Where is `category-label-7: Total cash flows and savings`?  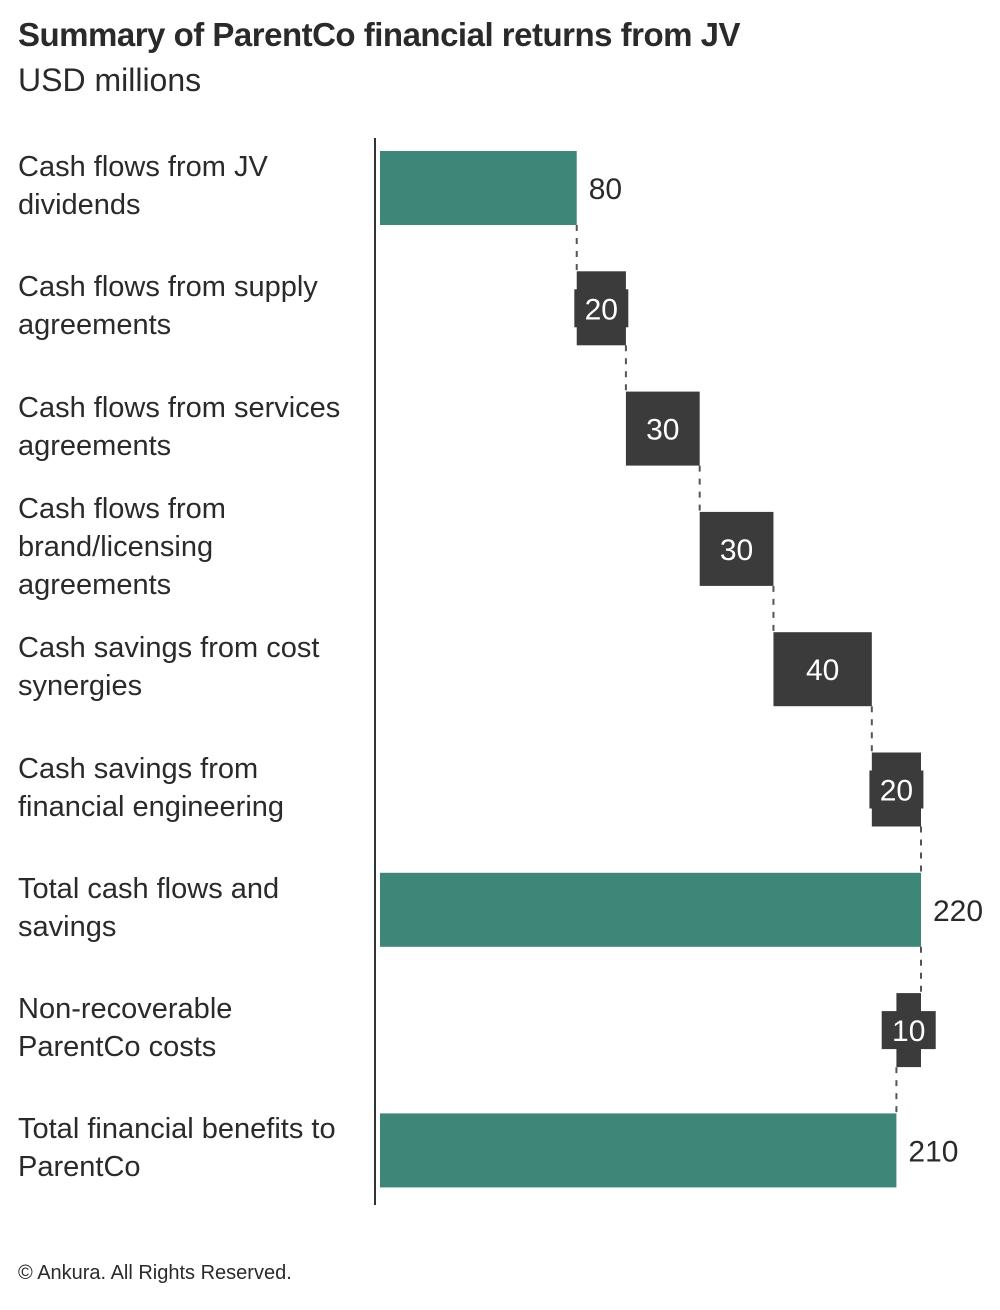
category-label-7: Total cash flows and savings is located at coordinates (149, 907).